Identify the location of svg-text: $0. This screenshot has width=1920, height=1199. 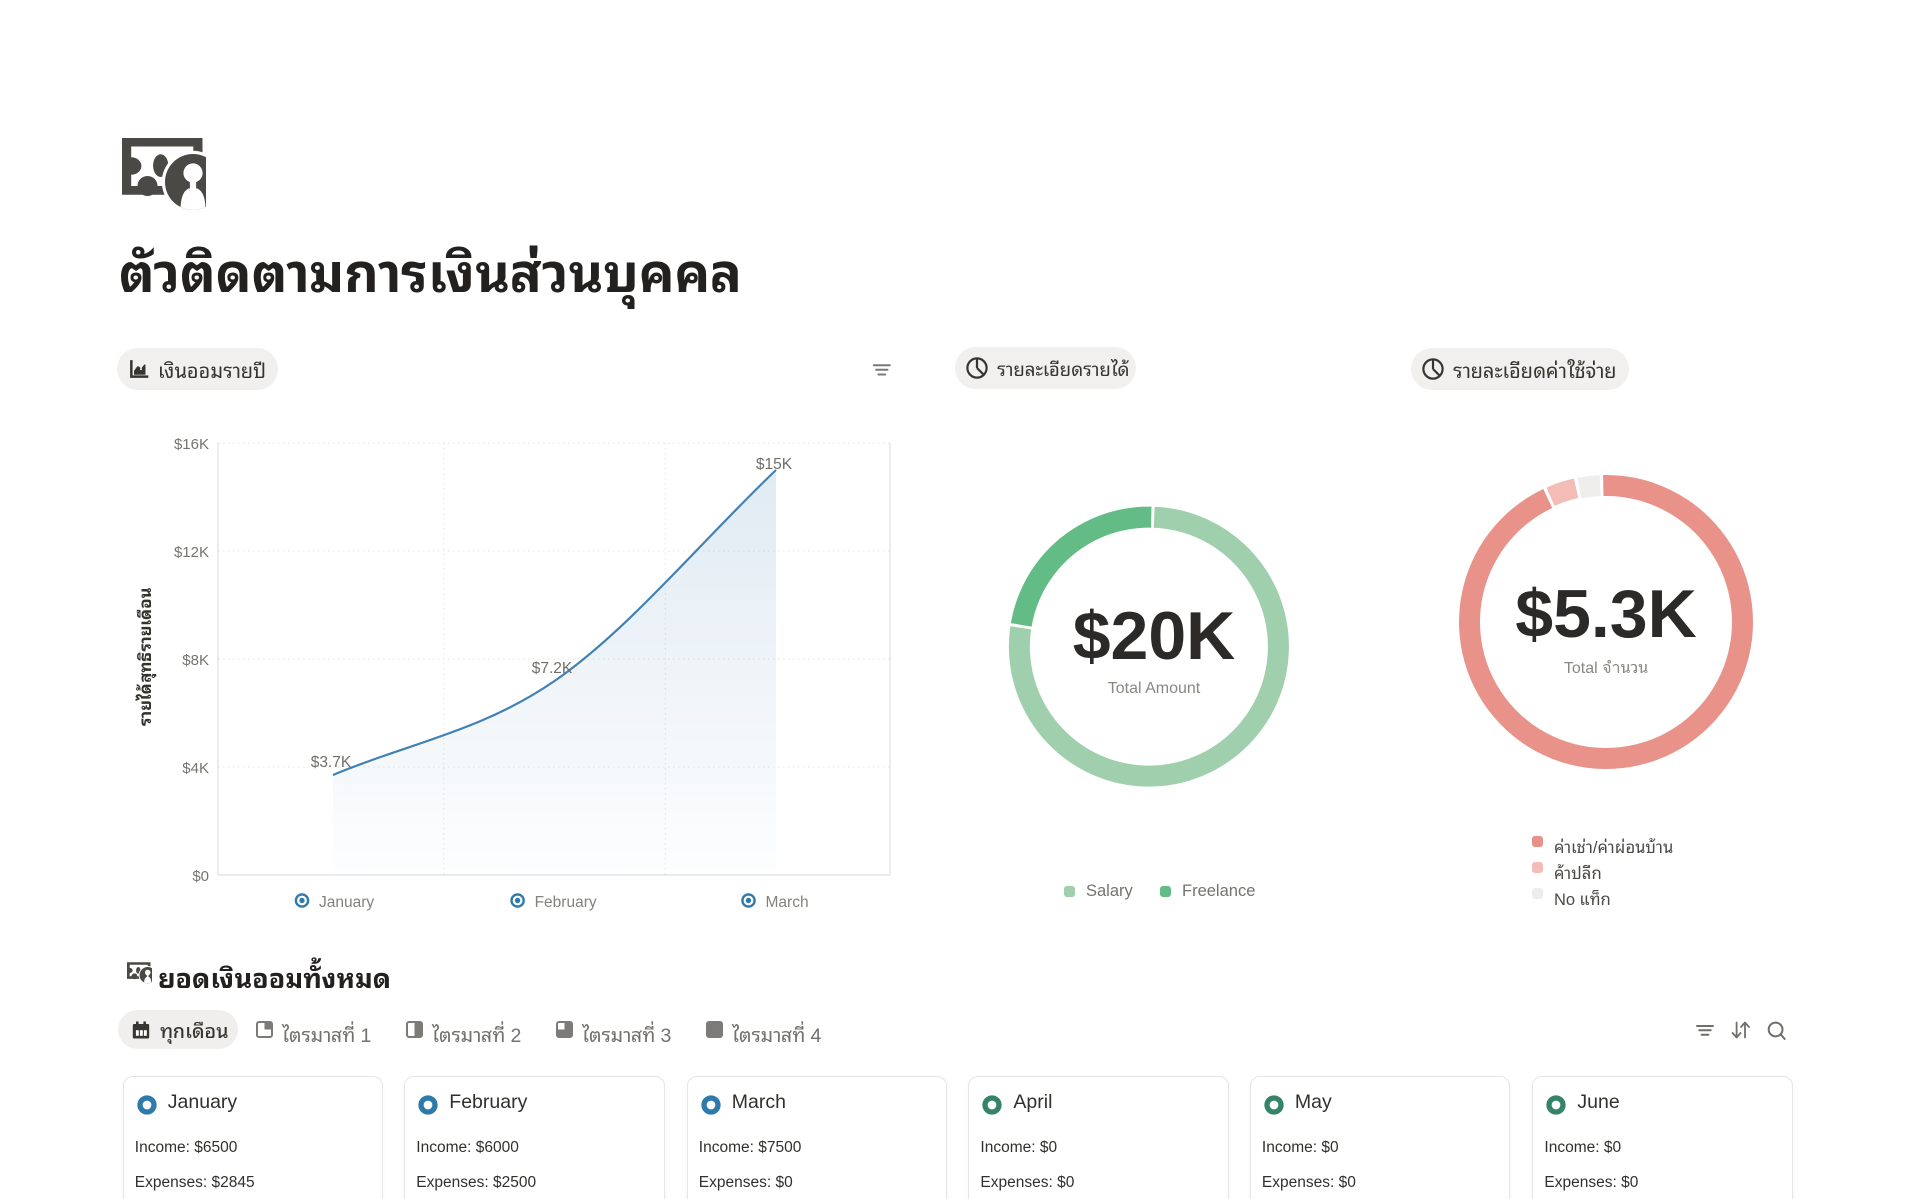
(200, 876).